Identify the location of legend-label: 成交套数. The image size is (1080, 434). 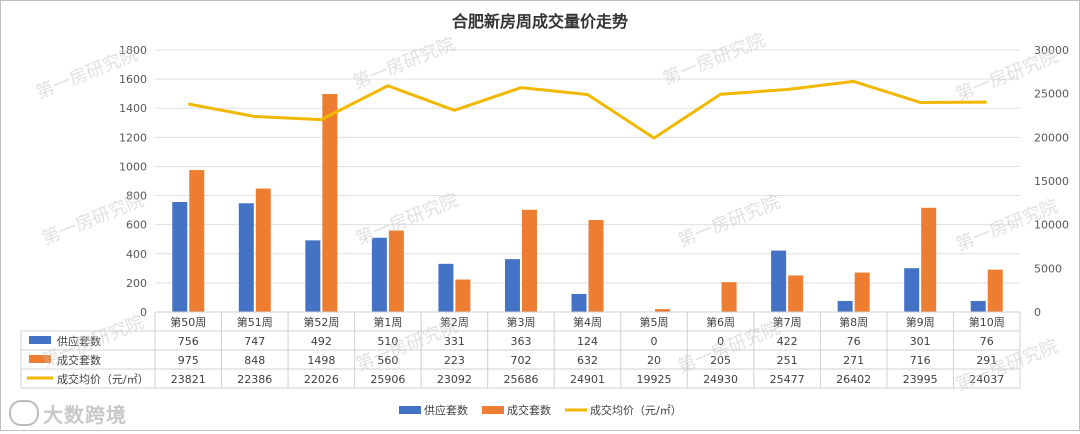
(529, 410).